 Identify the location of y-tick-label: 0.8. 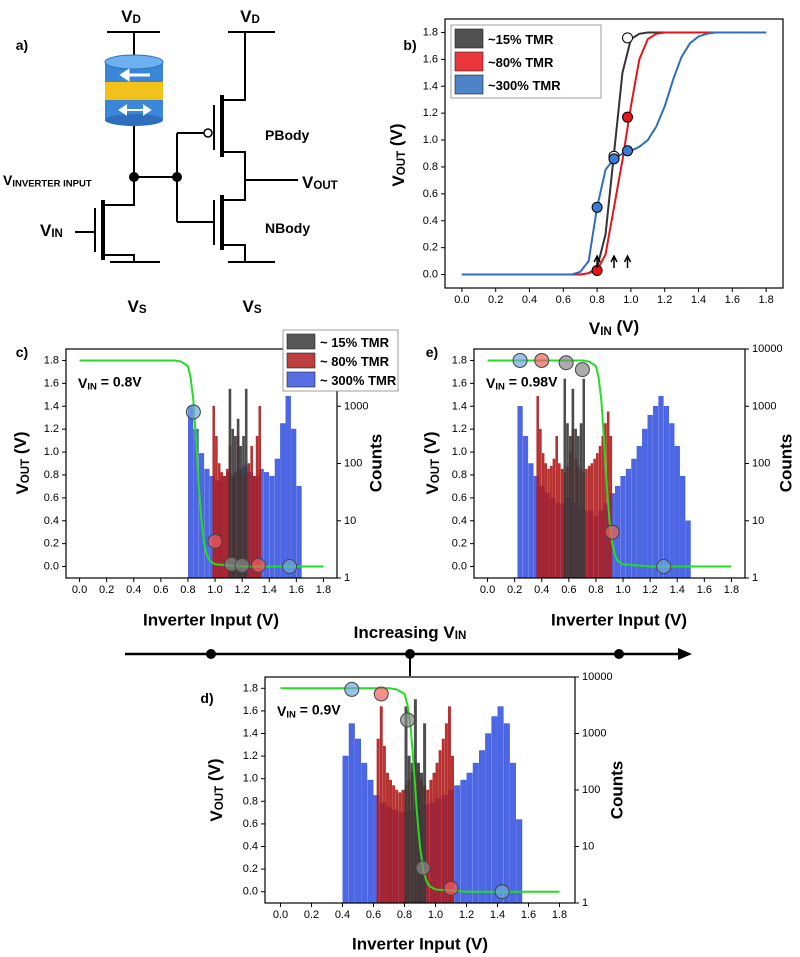
(430, 167).